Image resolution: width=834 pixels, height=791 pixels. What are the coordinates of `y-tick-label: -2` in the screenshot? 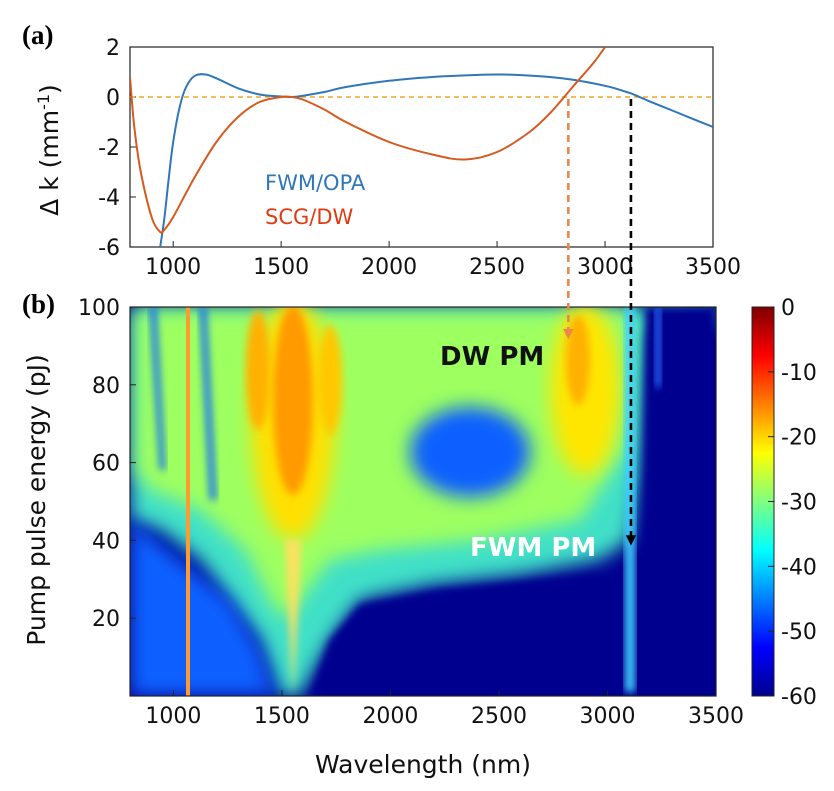 It's located at (109, 148).